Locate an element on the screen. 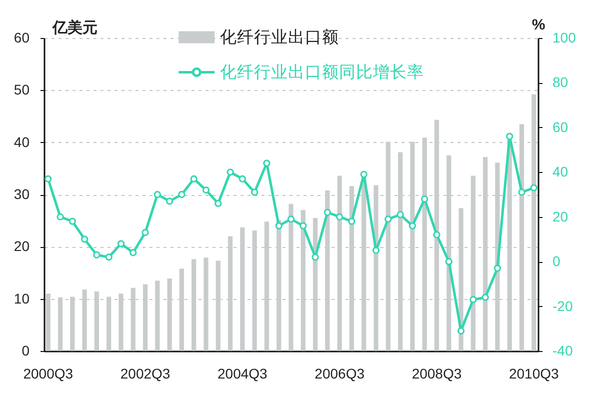 This screenshot has height=409, width=600. y2-tick-label: 60 is located at coordinates (560, 126).